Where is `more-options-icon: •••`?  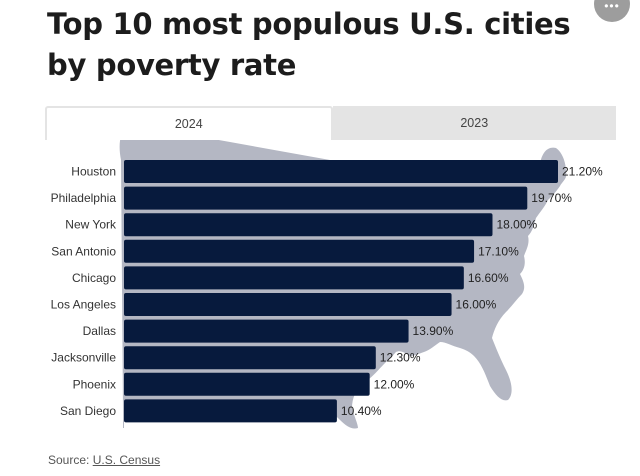 more-options-icon: ••• is located at coordinates (612, 6).